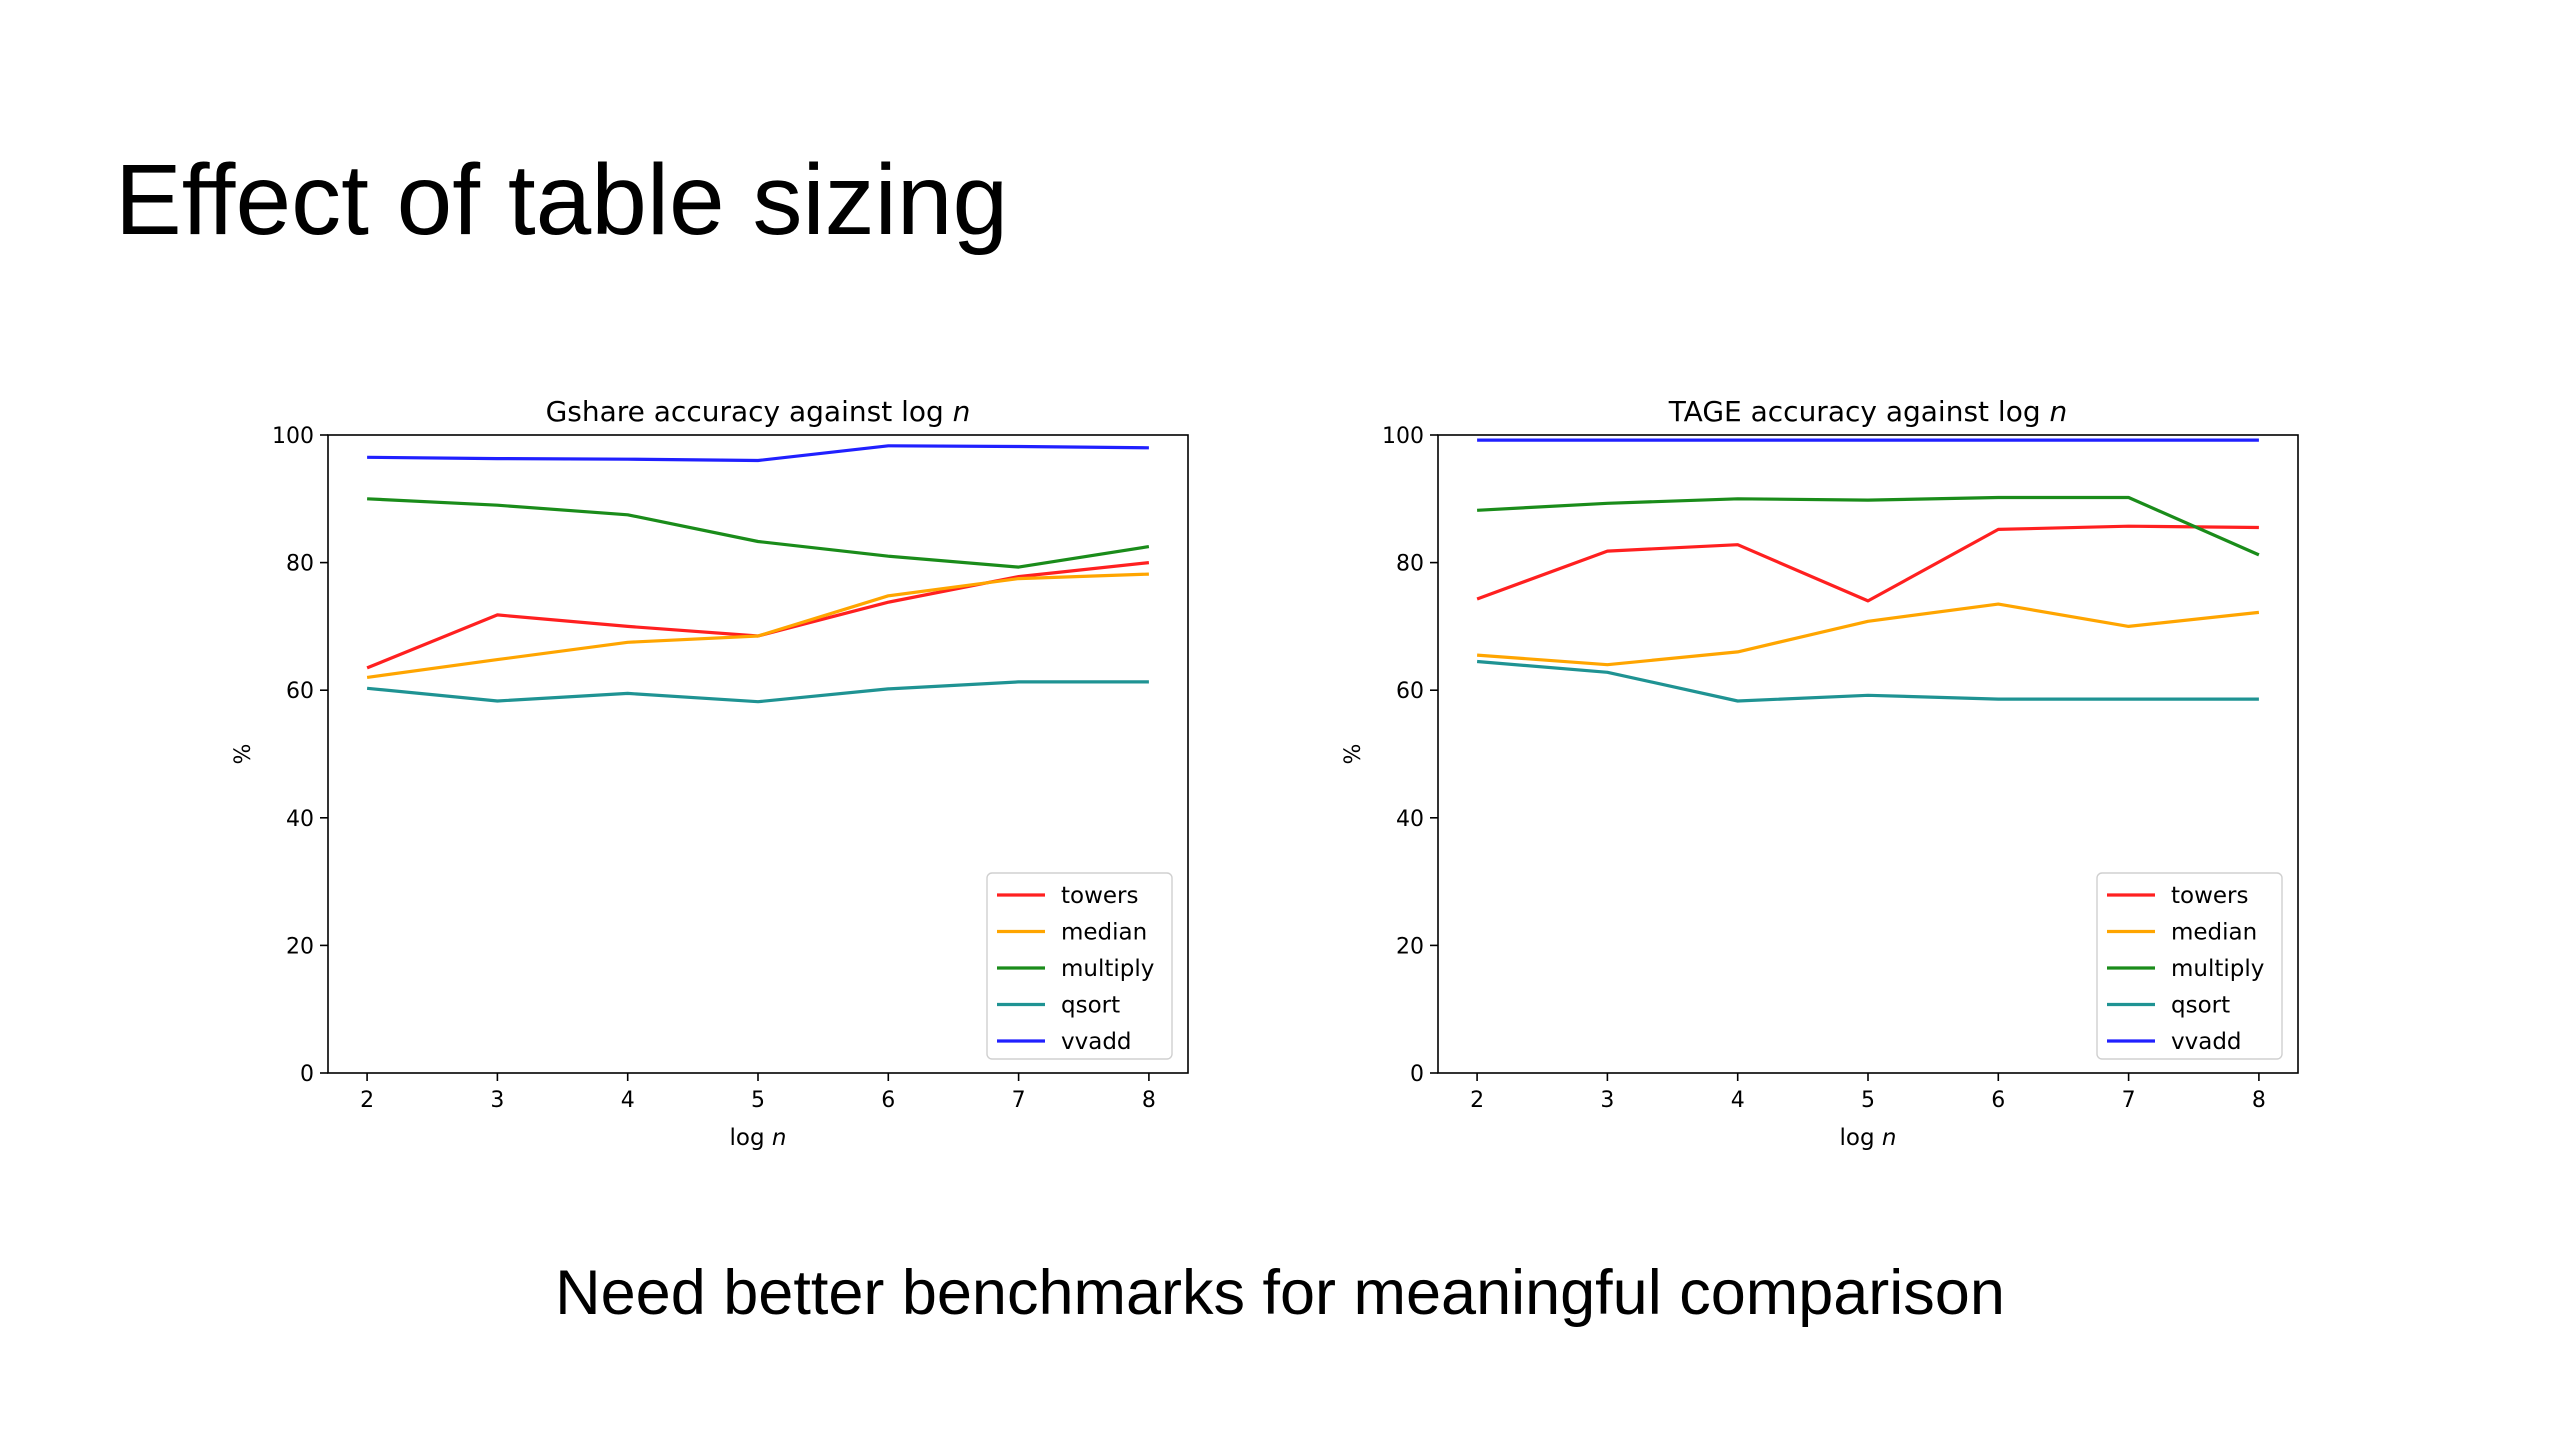 The image size is (2560, 1440). Describe the element at coordinates (562, 200) in the screenshot. I see `slide-title: Effect of table sizing` at that location.